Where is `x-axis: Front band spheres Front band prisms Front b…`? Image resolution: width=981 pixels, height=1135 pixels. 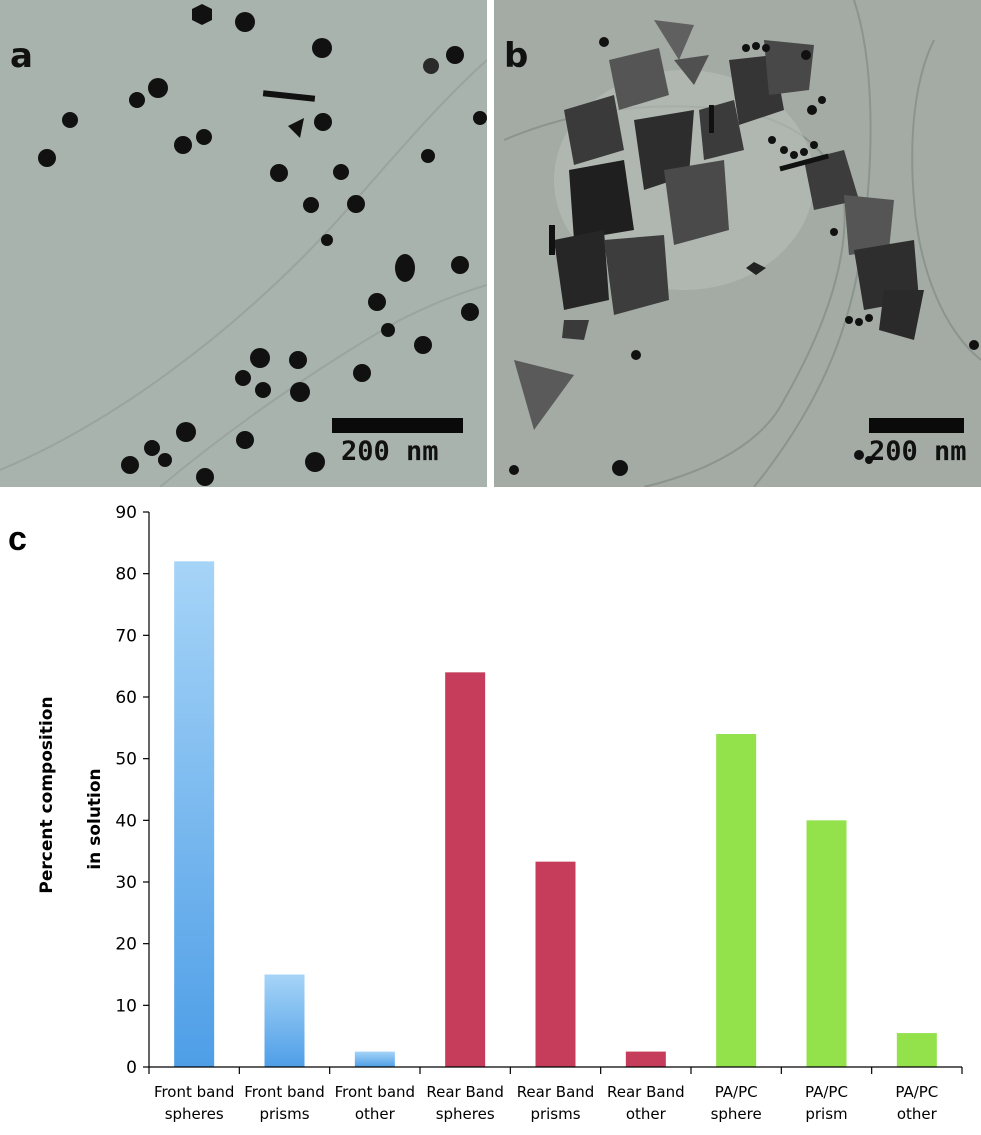
x-axis: Front band spheres Front band prisms Front b… is located at coordinates (555, 1094).